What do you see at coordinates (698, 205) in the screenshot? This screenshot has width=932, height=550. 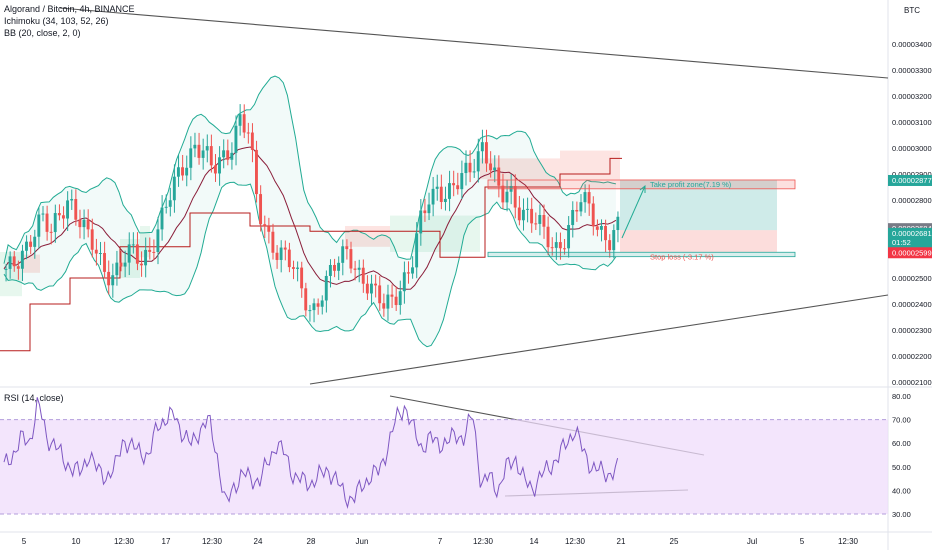 I see `profit-area` at bounding box center [698, 205].